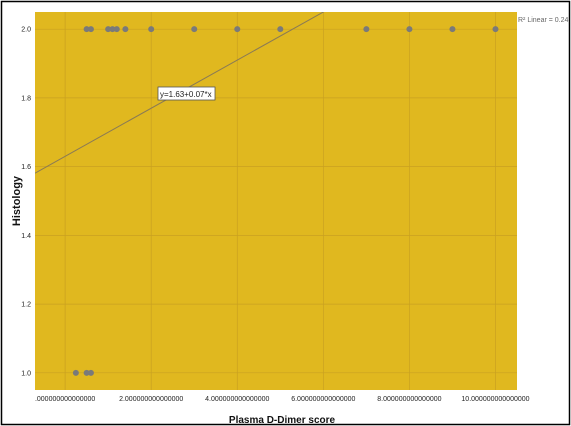 The height and width of the screenshot is (426, 571). What do you see at coordinates (26, 202) in the screenshot?
I see `y-tick-labels: 1.0 1.2 1.4 1.6 1.8 2.0` at bounding box center [26, 202].